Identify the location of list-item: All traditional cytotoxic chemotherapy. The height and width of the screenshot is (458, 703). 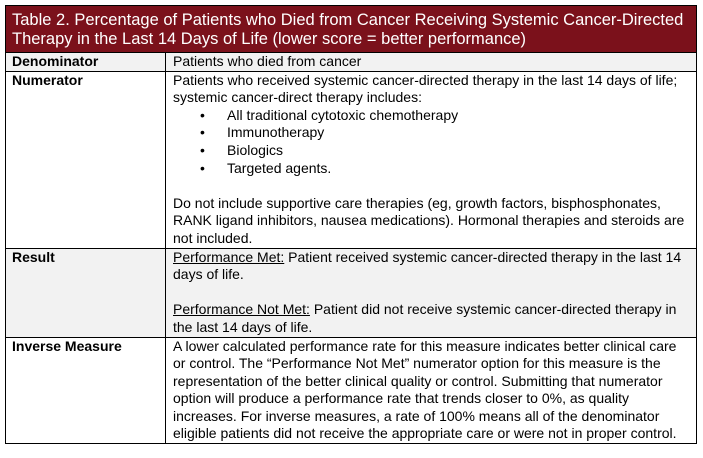
(445, 116).